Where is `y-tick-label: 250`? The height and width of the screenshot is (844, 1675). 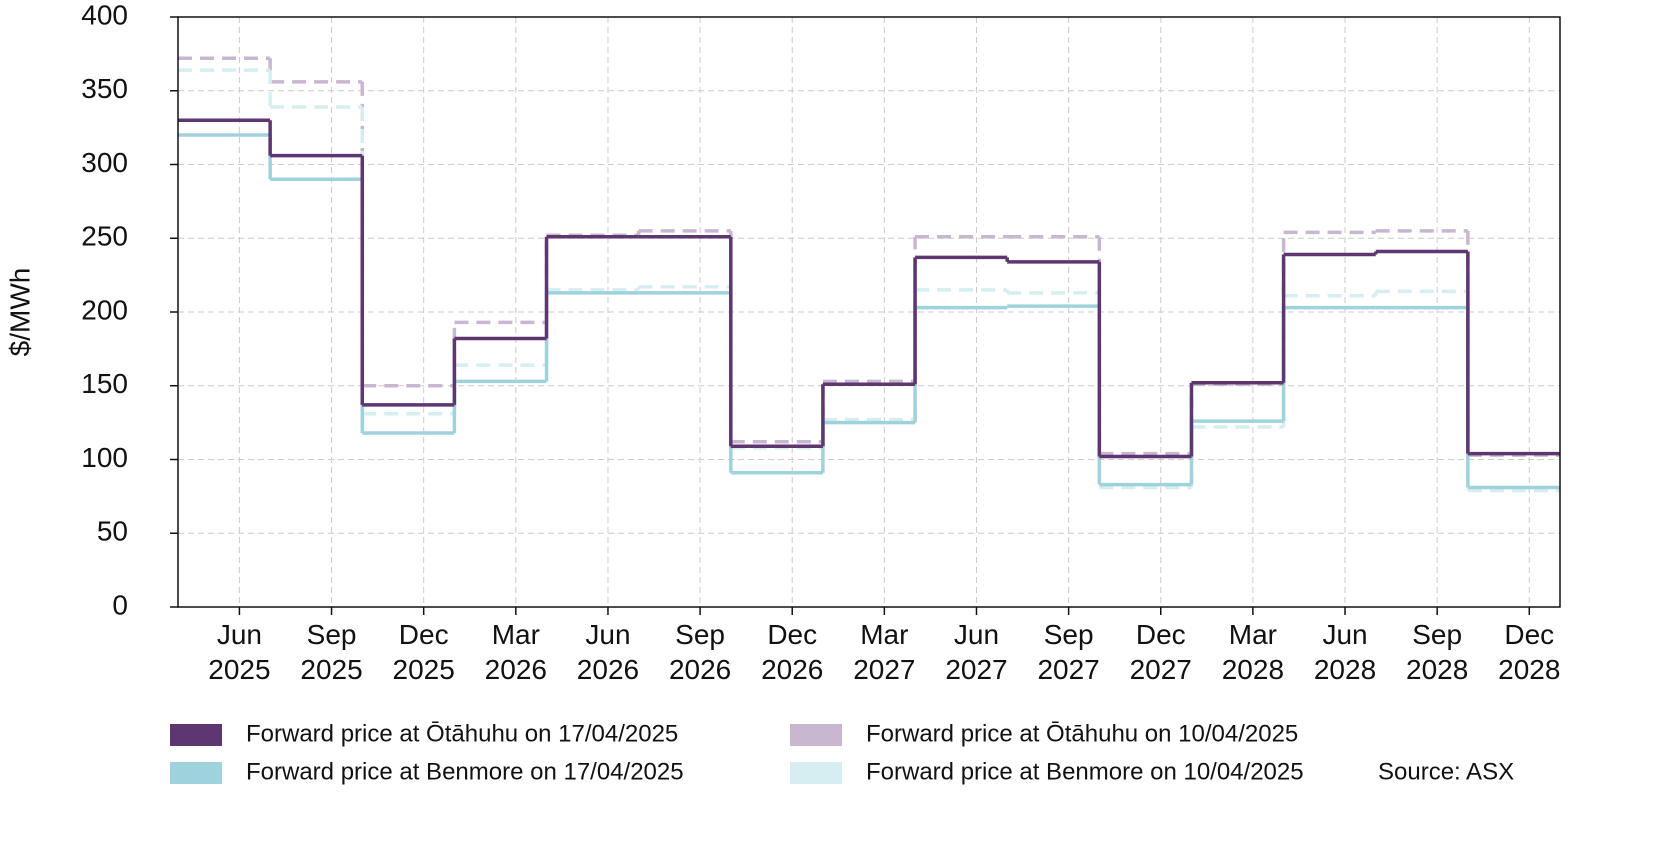
y-tick-label: 250 is located at coordinates (104, 236).